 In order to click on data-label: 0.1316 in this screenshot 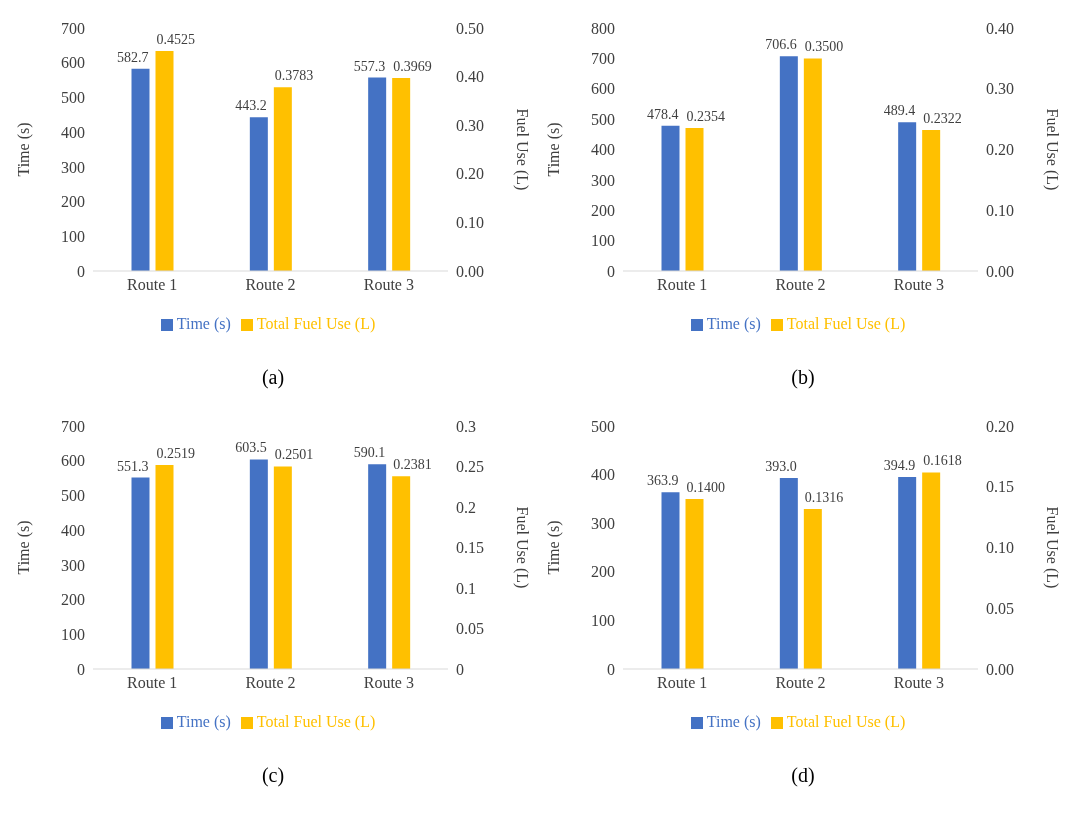, I will do `click(824, 498)`.